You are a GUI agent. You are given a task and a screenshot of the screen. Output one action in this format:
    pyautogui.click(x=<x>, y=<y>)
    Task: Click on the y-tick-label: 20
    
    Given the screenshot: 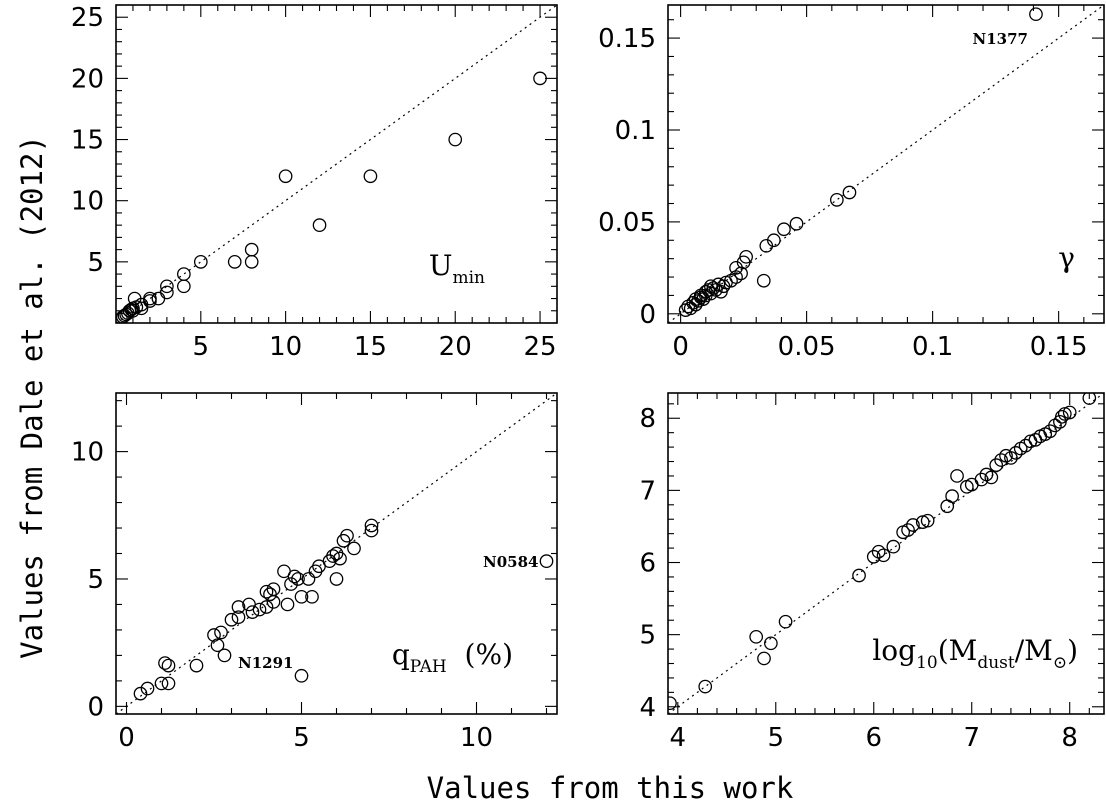 What is the action you would take?
    pyautogui.click(x=87, y=79)
    